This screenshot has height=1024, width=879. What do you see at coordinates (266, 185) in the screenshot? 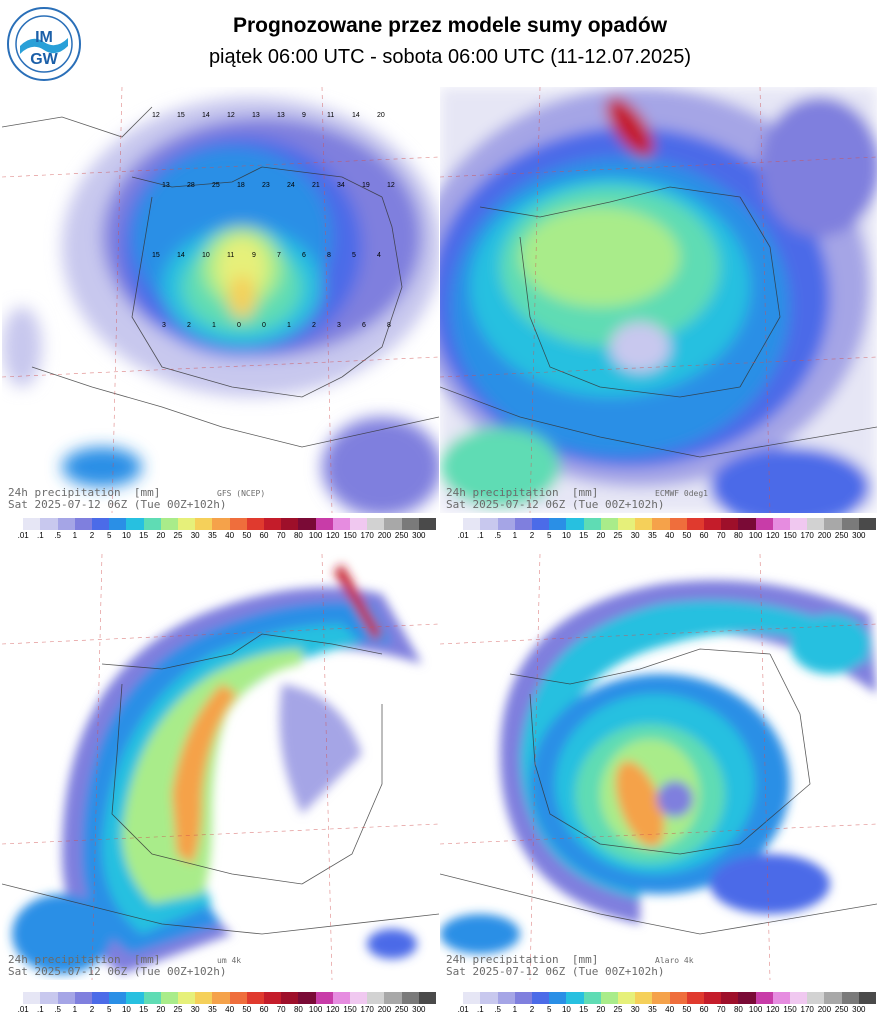
I see `gfs-value-label: 23` at bounding box center [266, 185].